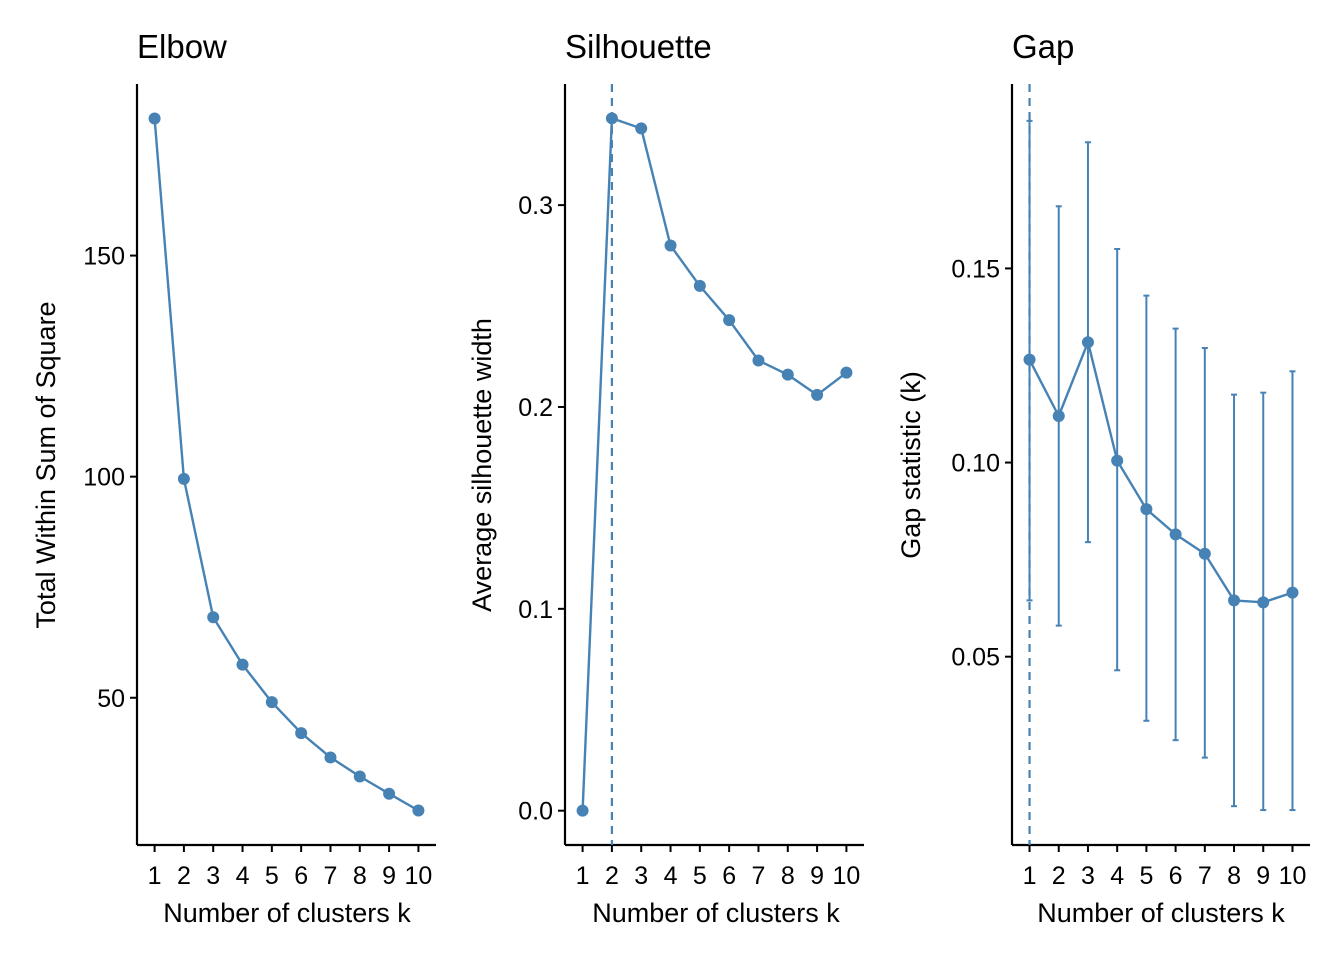  I want to click on silhouette-y-axis-title: Average silhouette width, so click(482, 465).